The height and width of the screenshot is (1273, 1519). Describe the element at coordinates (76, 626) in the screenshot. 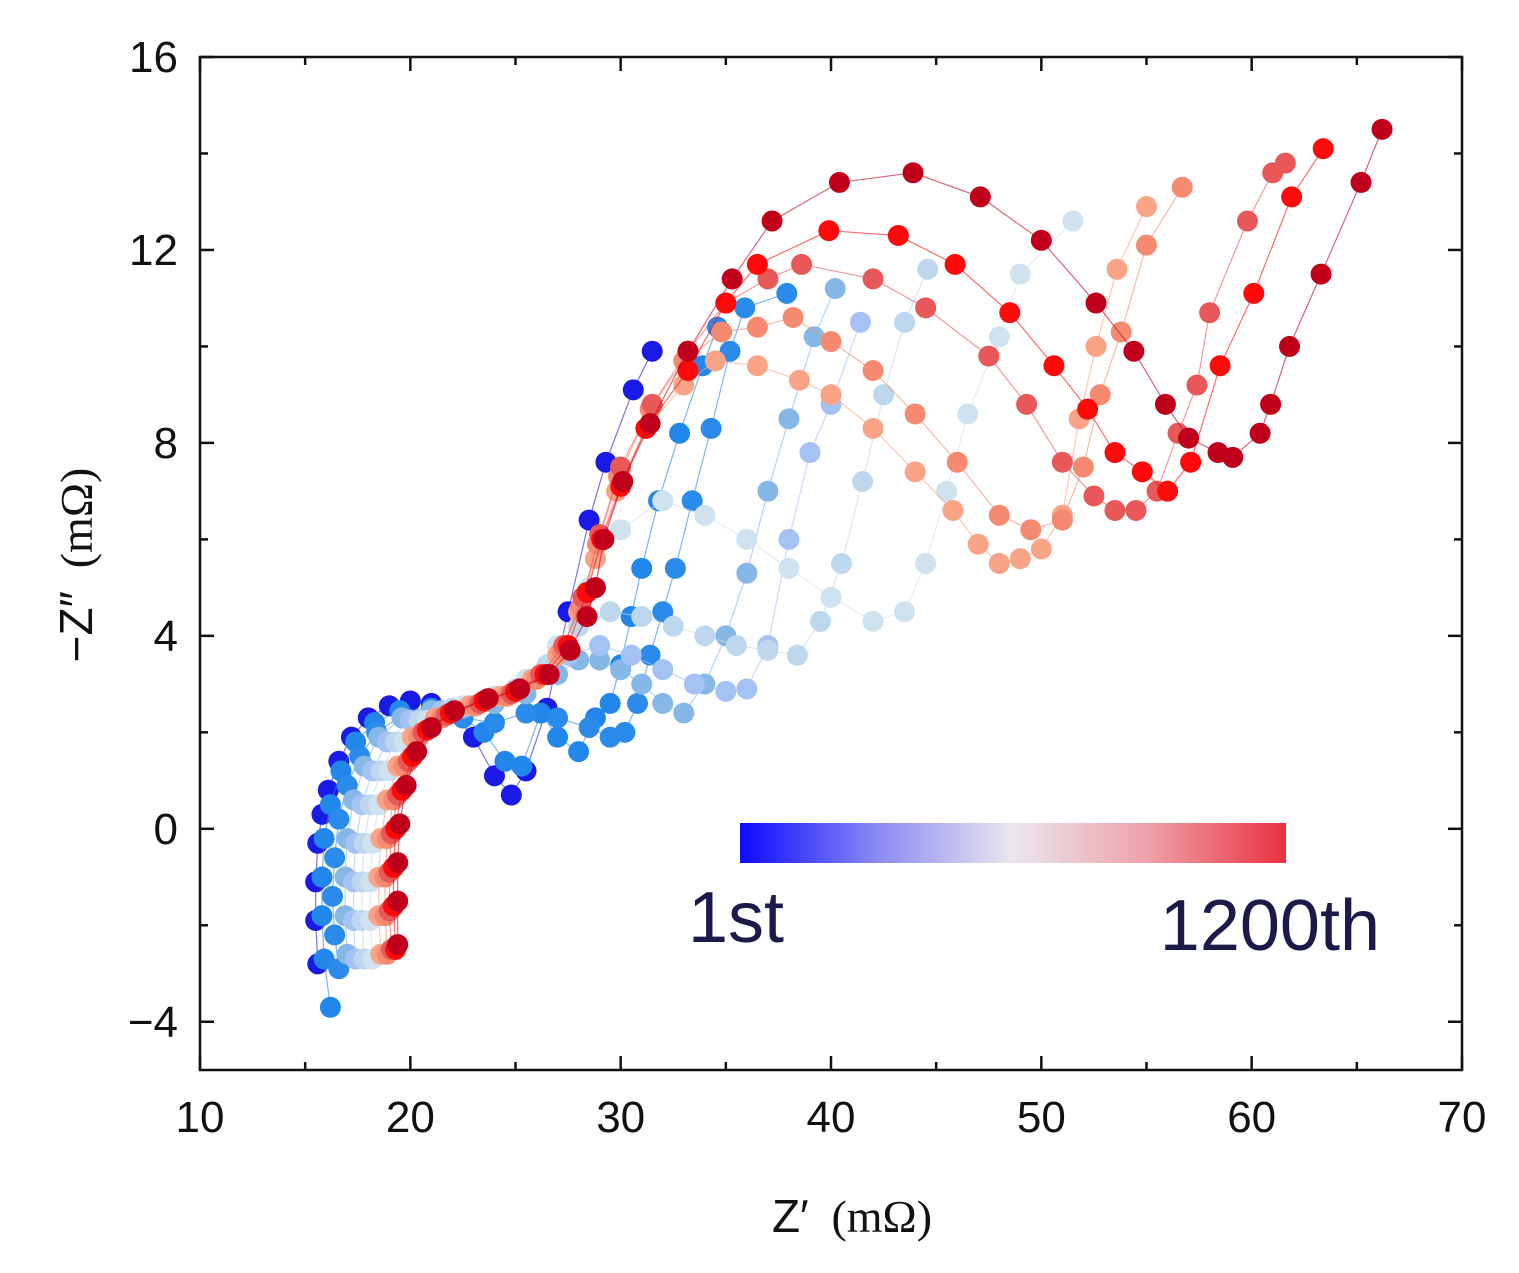

I see `y-axis-symbol: −Z″` at that location.